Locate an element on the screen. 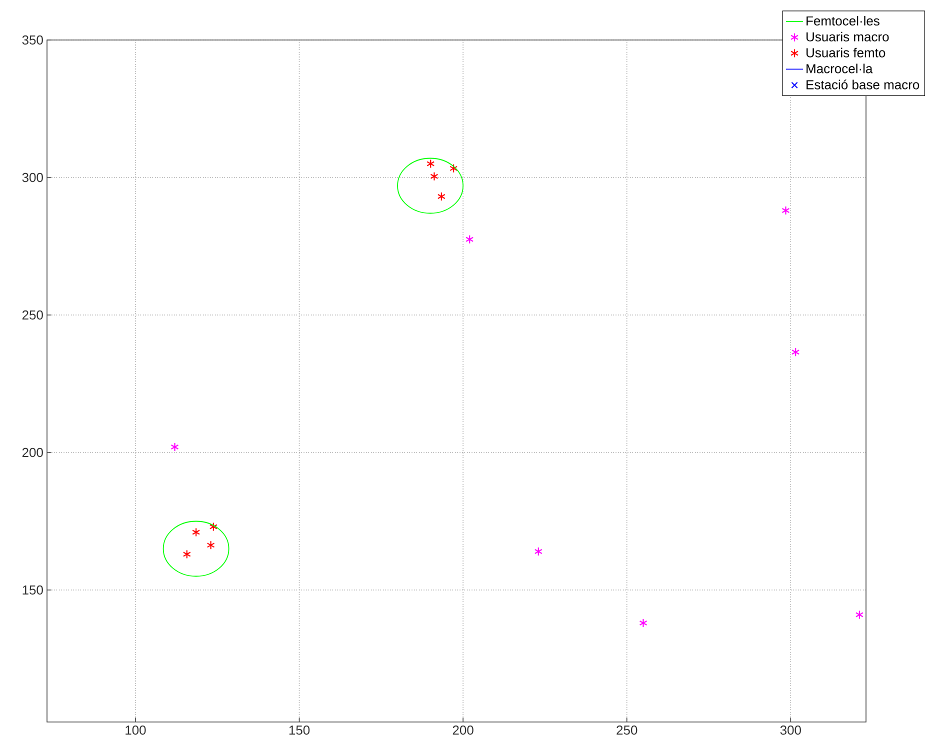 The height and width of the screenshot is (745, 925). legend-label: Estació base macro is located at coordinates (863, 85).